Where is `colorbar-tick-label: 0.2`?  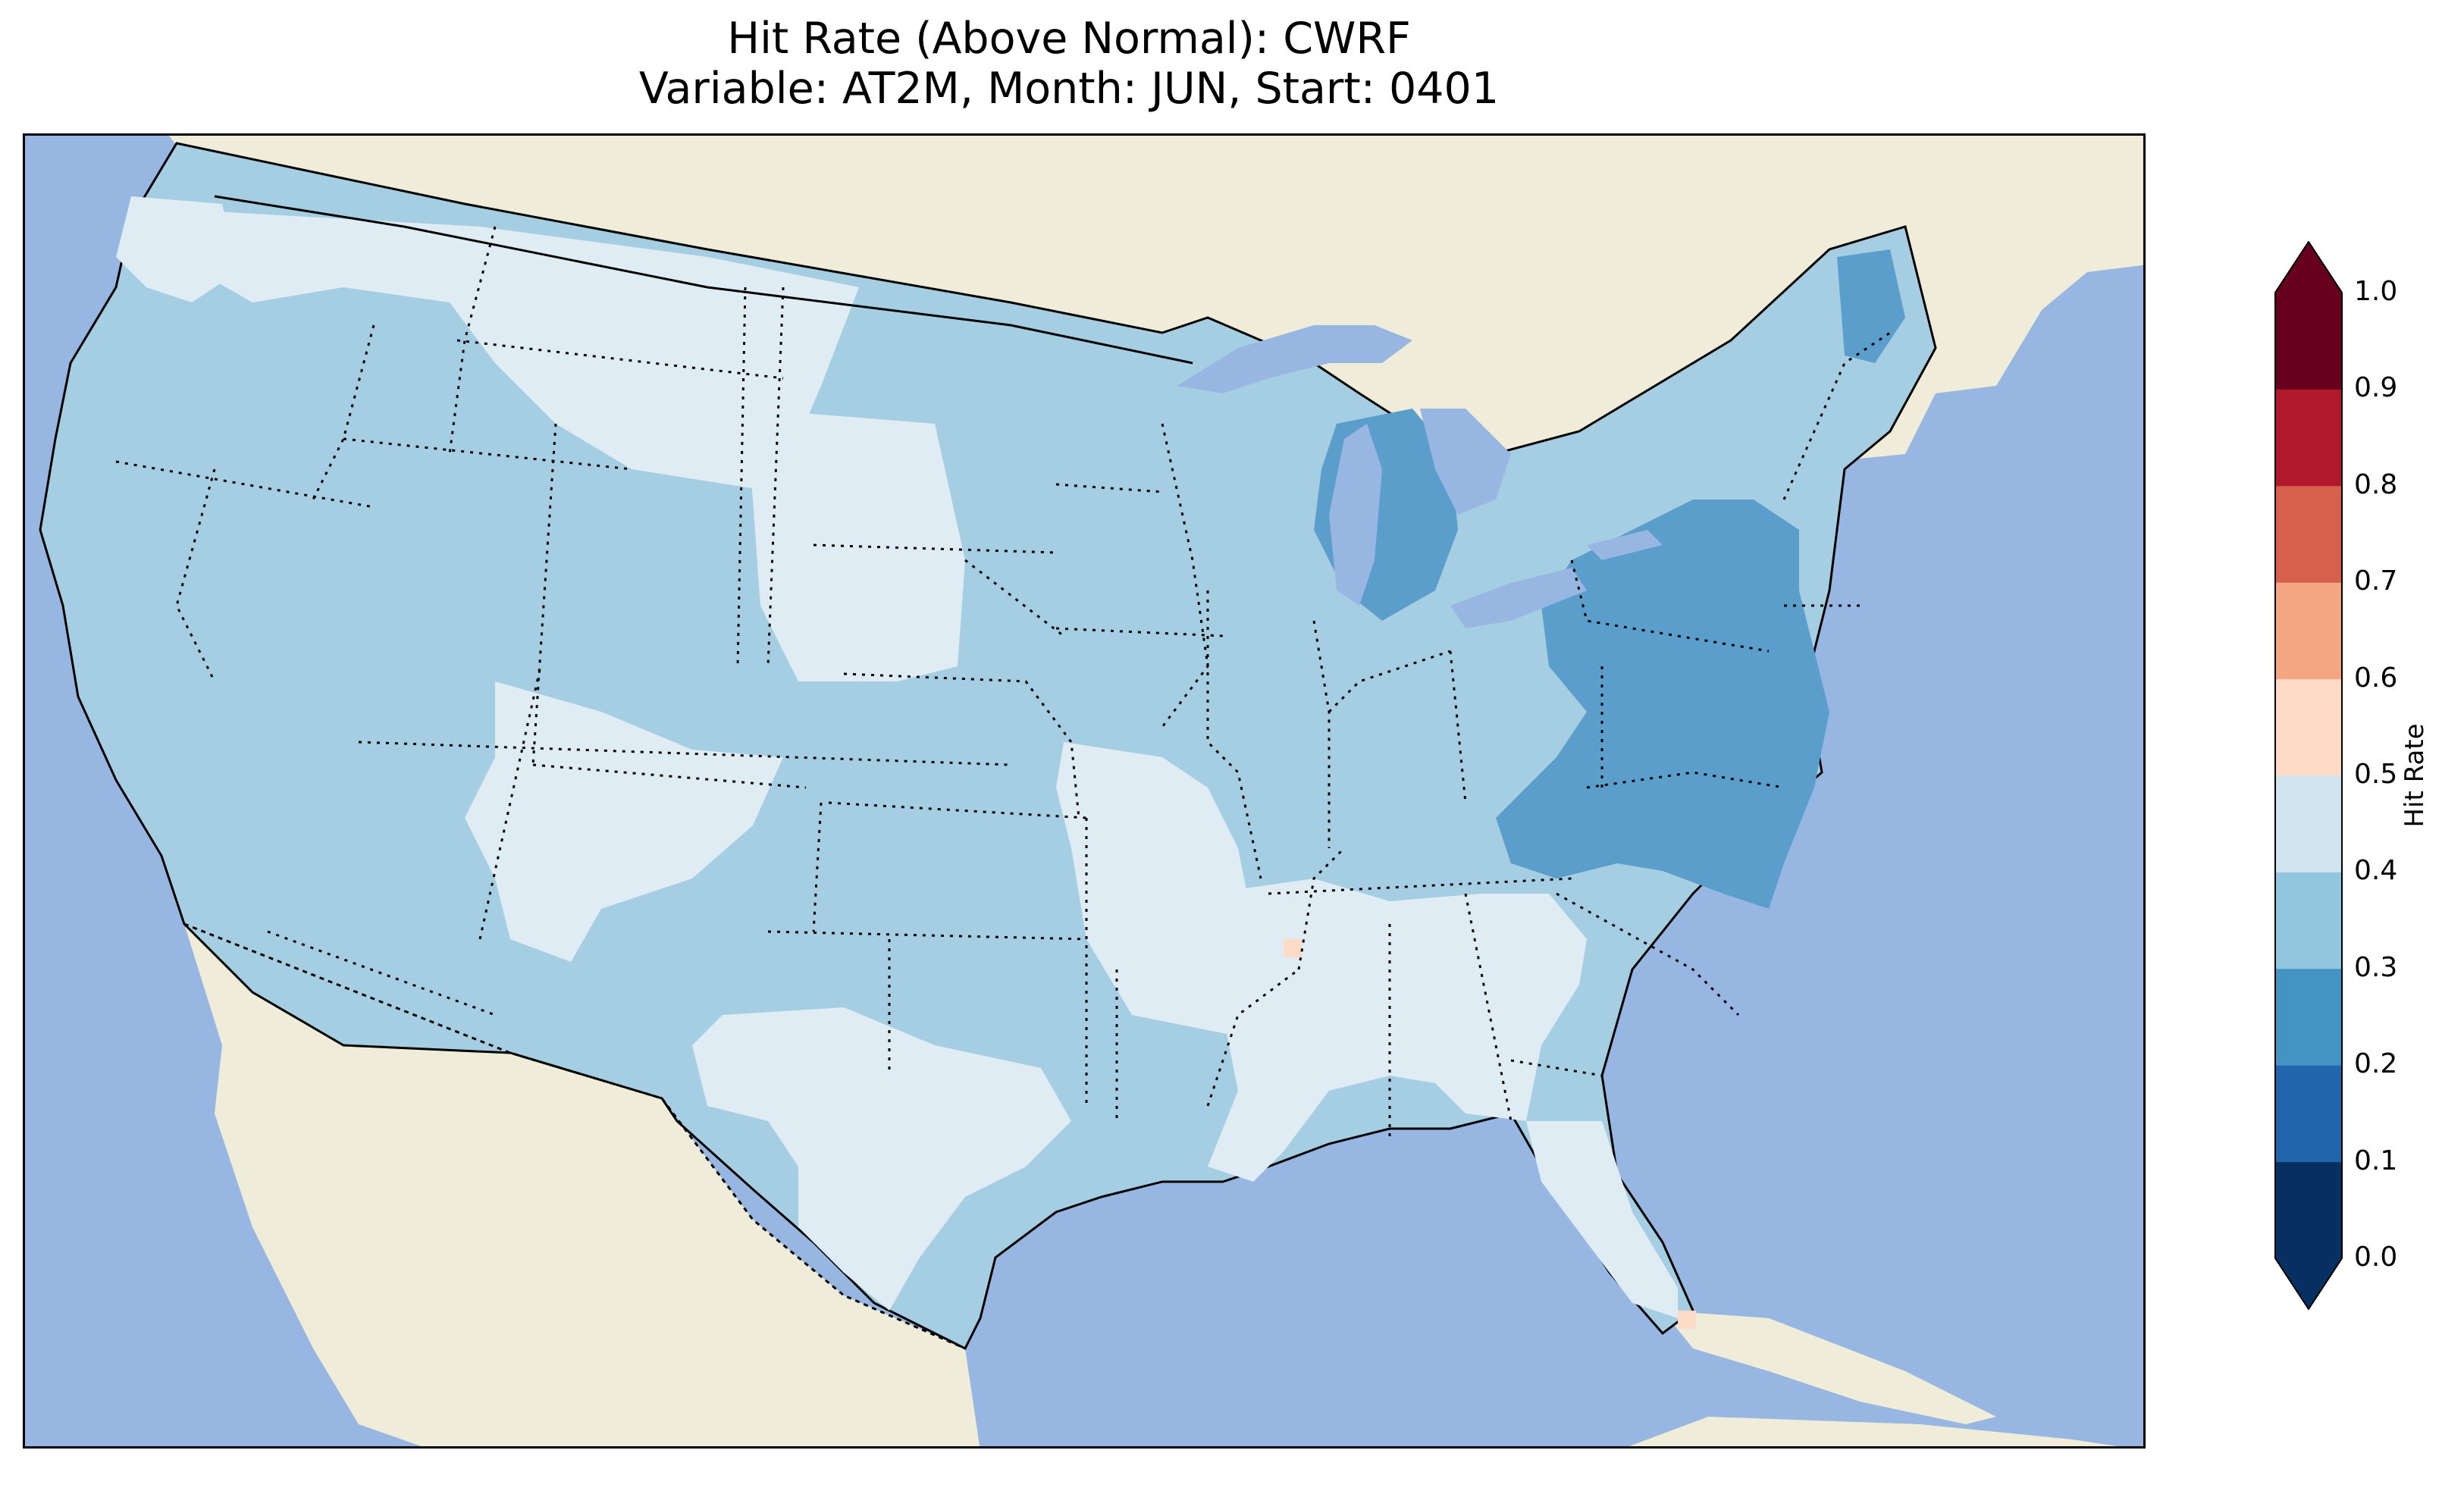
colorbar-tick-label: 0.2 is located at coordinates (2376, 1064).